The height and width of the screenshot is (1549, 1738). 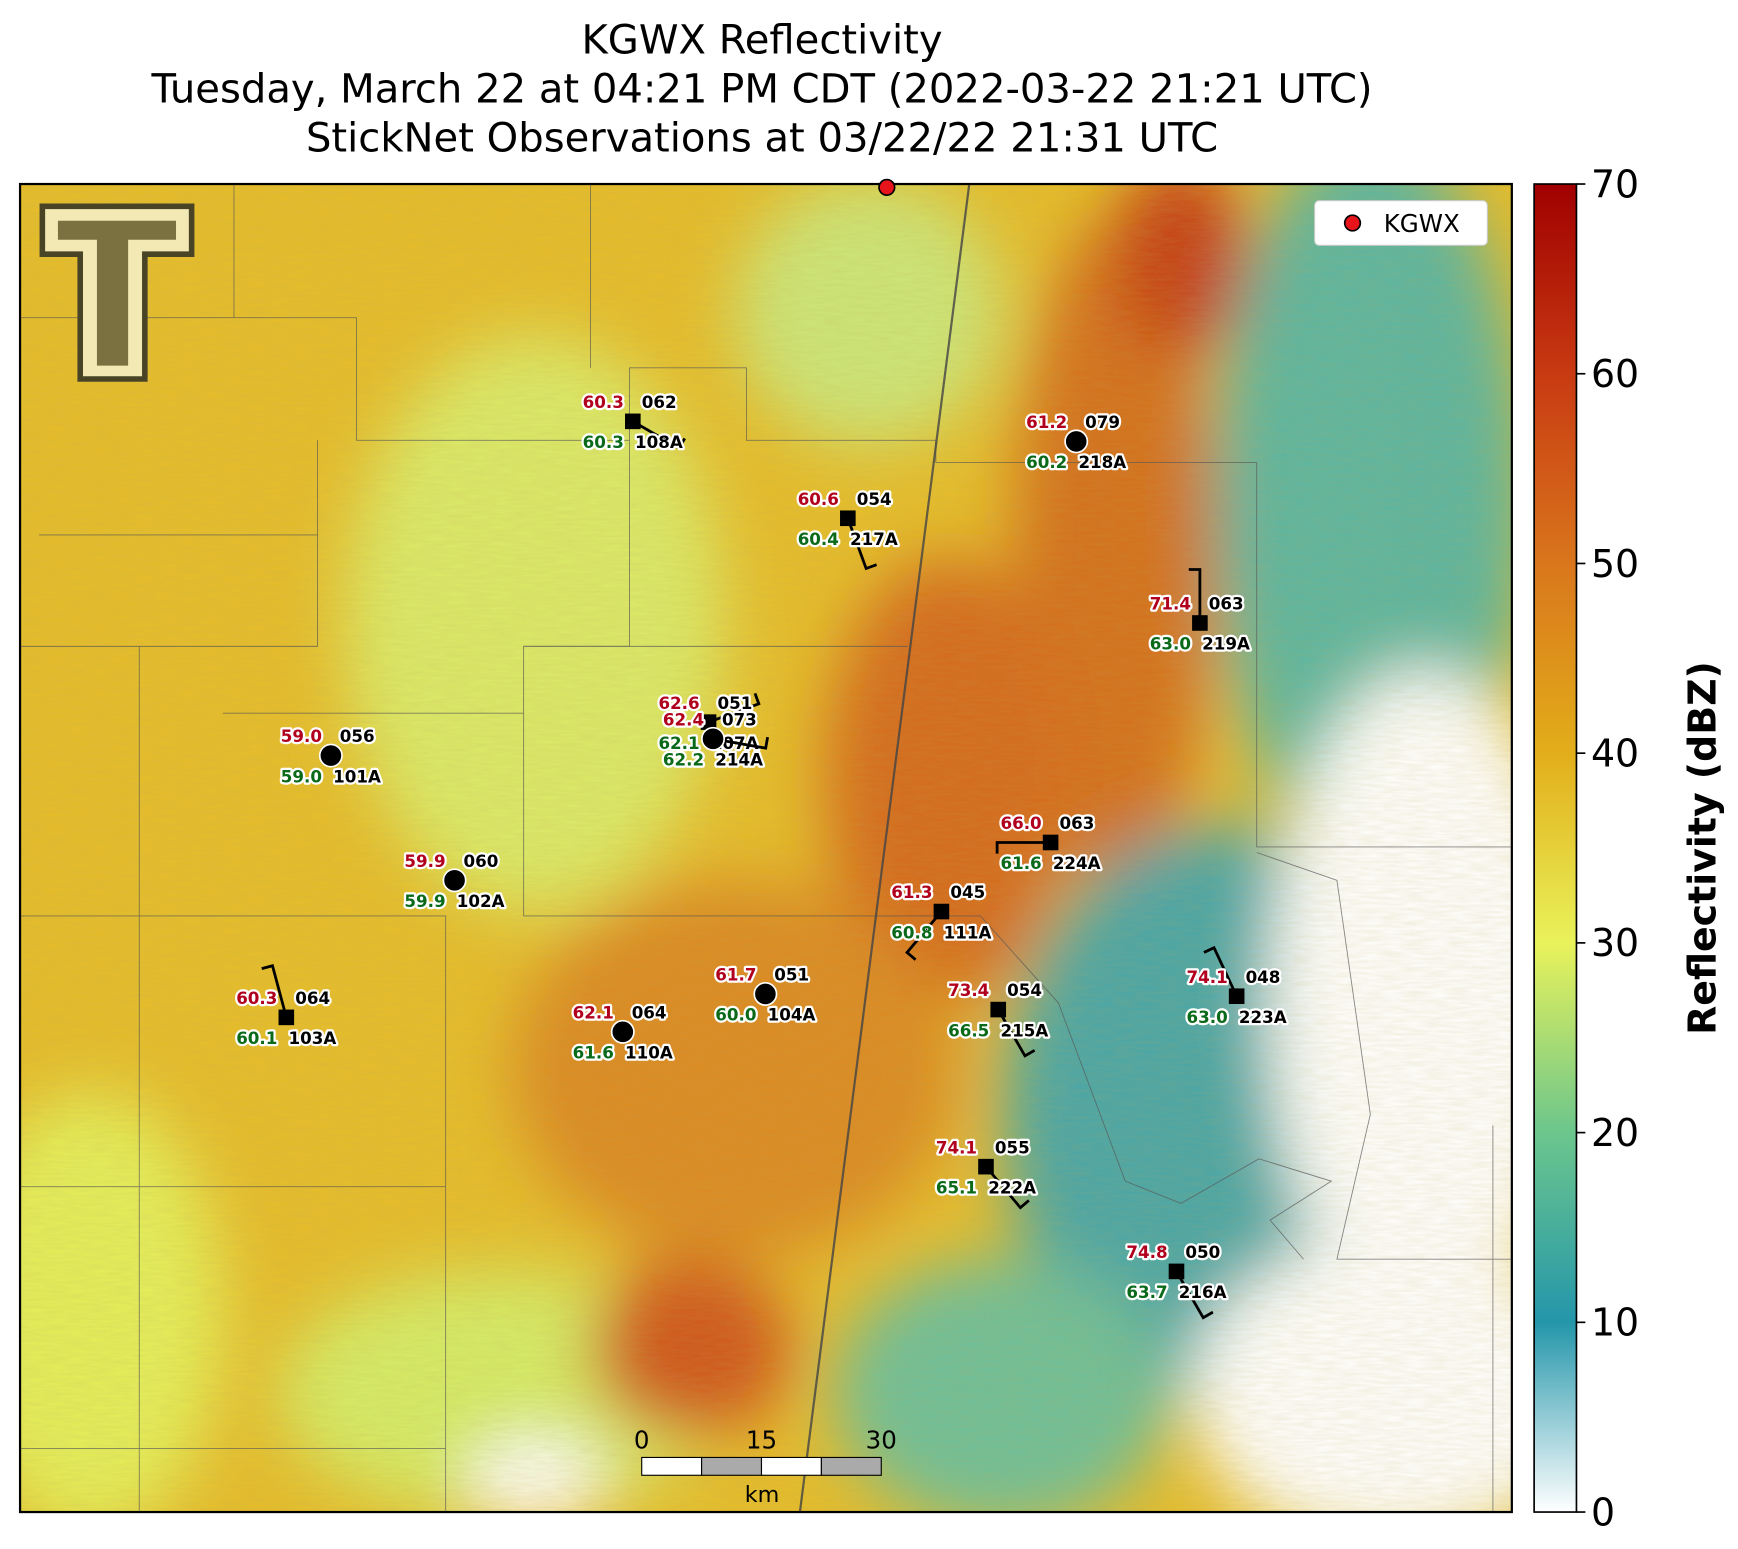 What do you see at coordinates (1703, 848) in the screenshot?
I see `colorbar-label: Reflectivity (dBZ)` at bounding box center [1703, 848].